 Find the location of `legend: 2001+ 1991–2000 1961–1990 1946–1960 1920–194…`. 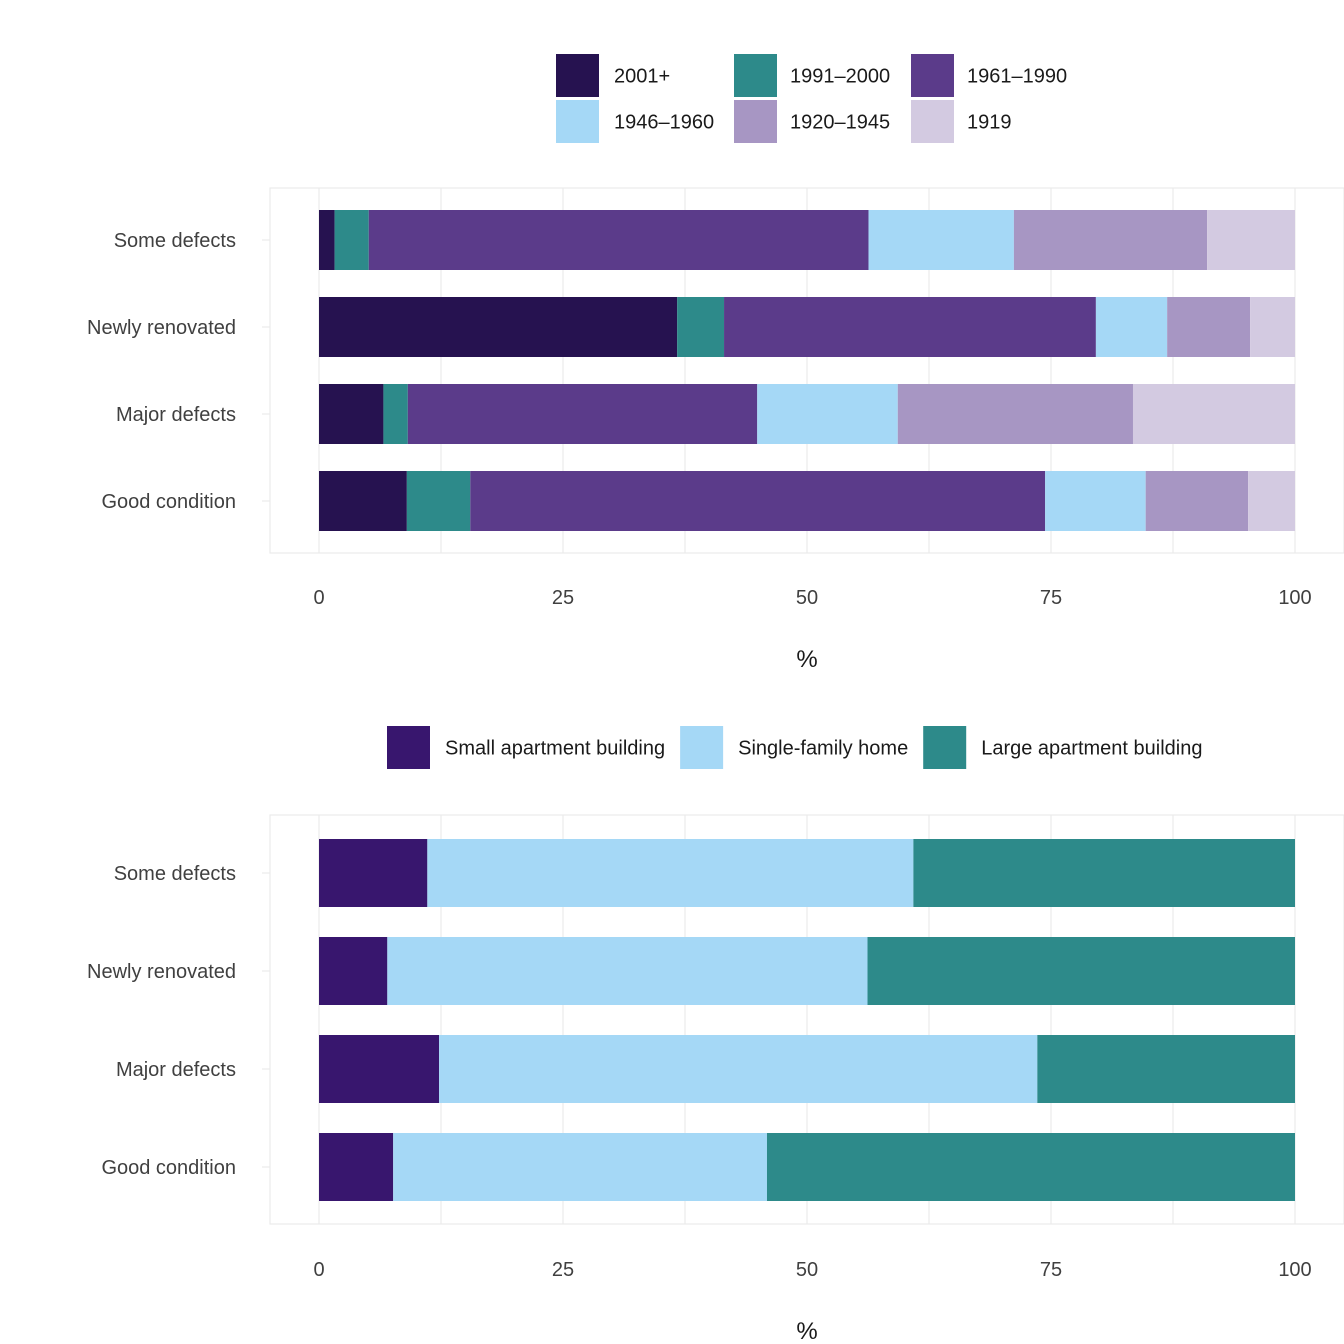

legend: 2001+ 1991–2000 1961–1990 1946–1960 1920–194… is located at coordinates (811, 98).